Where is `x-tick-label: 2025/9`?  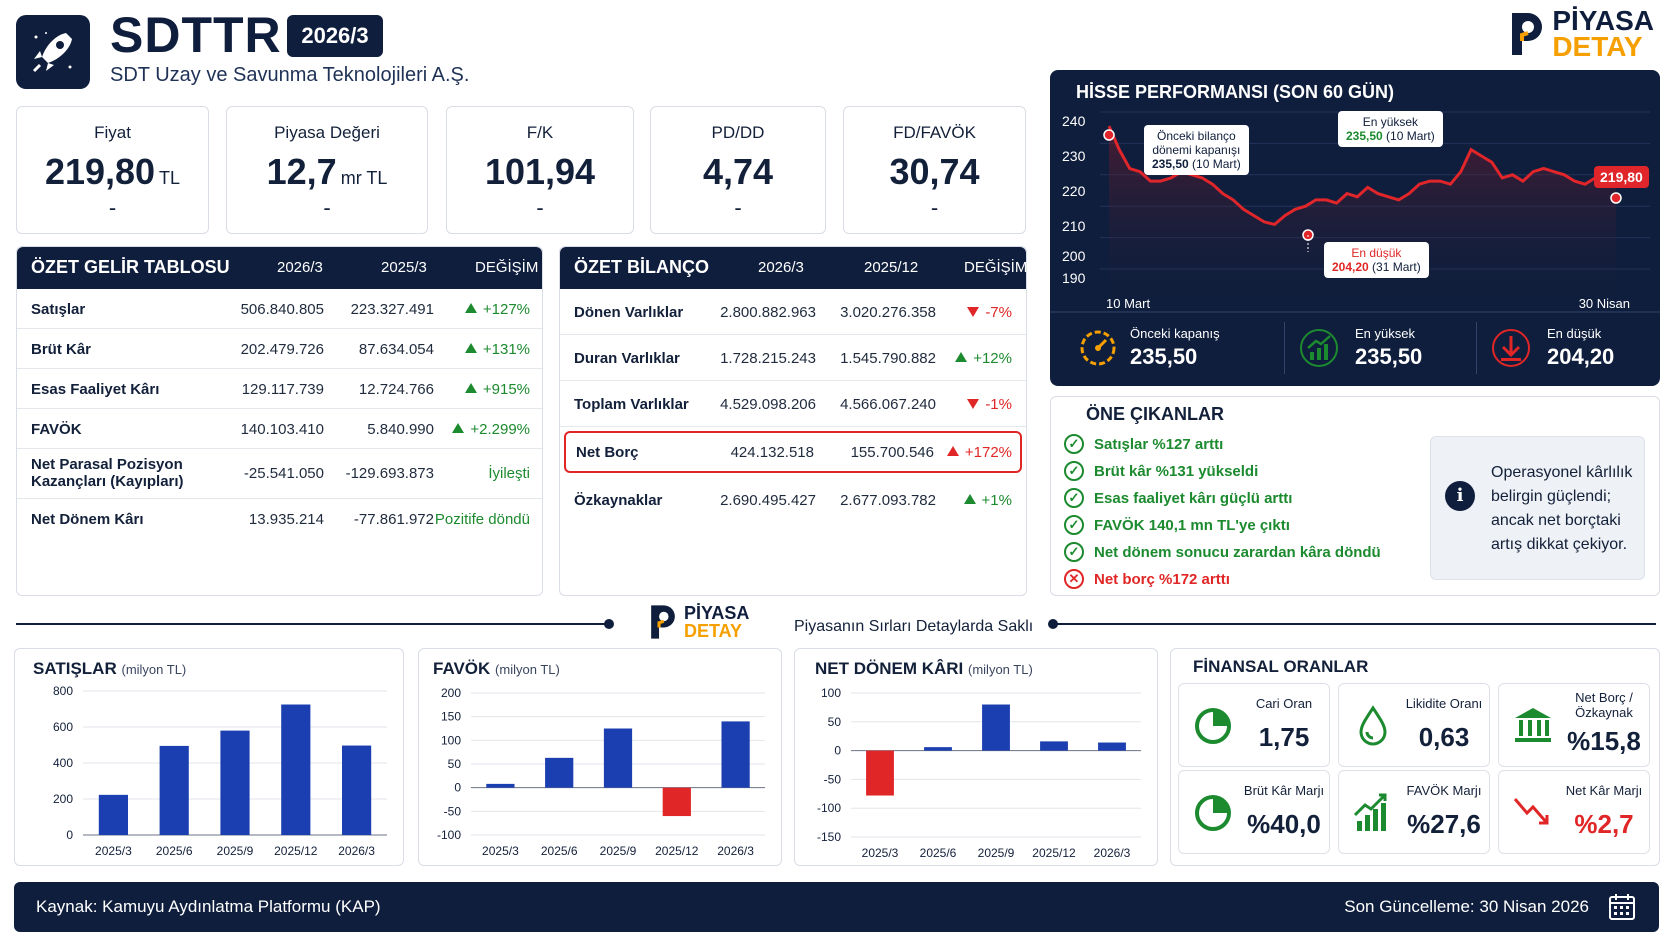 x-tick-label: 2025/9 is located at coordinates (996, 853).